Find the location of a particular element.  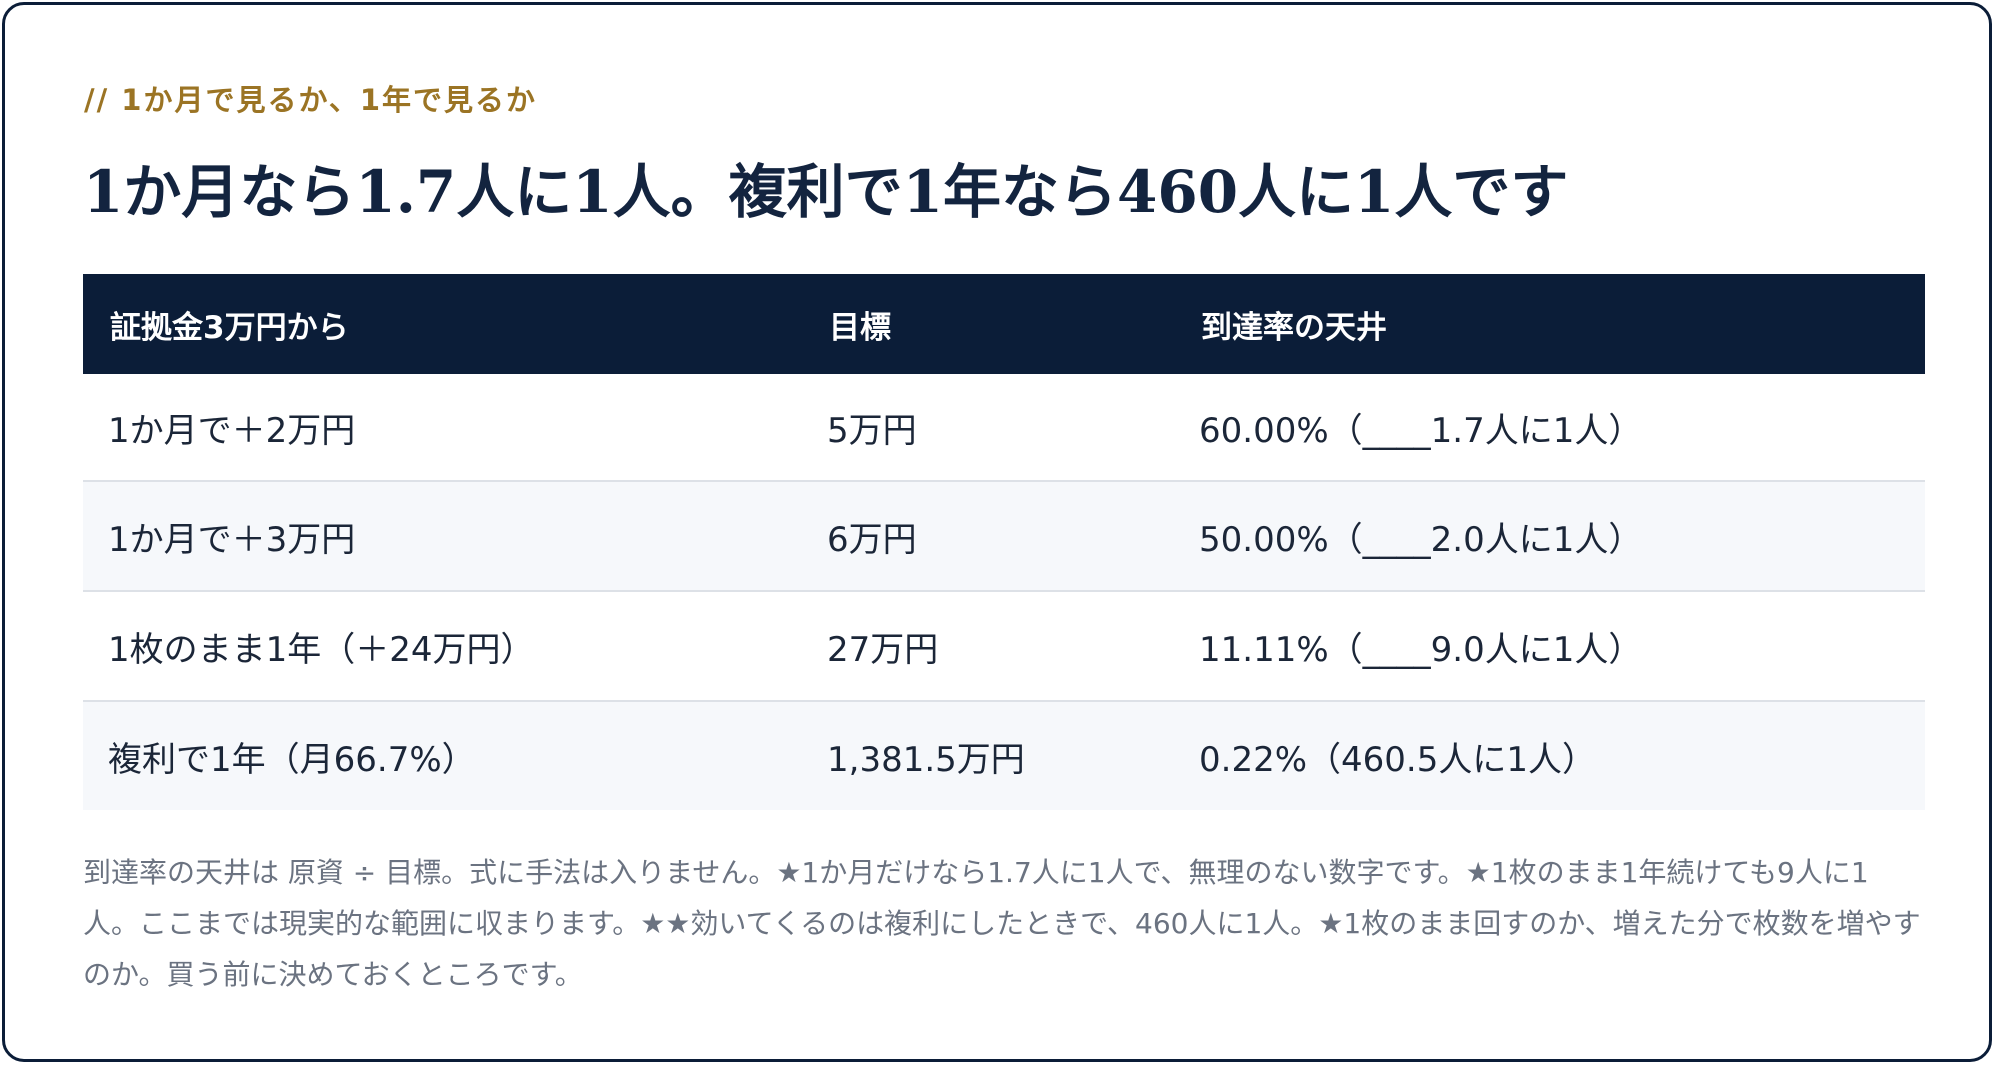

table-cell-target: 27万円 is located at coordinates (988, 645).